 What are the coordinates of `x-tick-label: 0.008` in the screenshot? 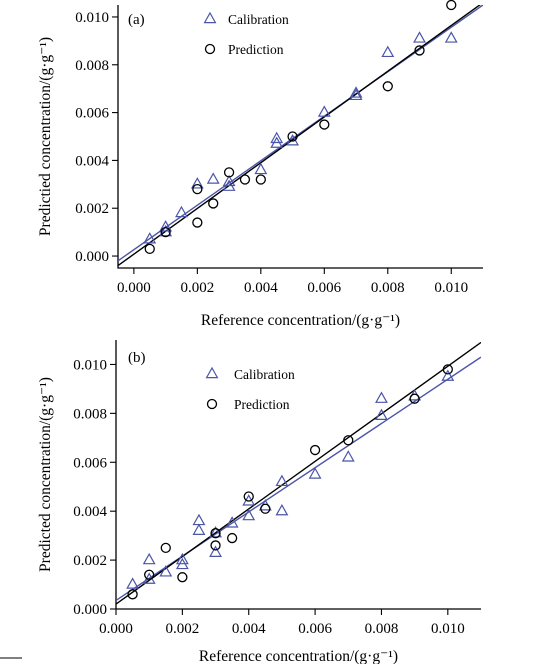 It's located at (382, 629).